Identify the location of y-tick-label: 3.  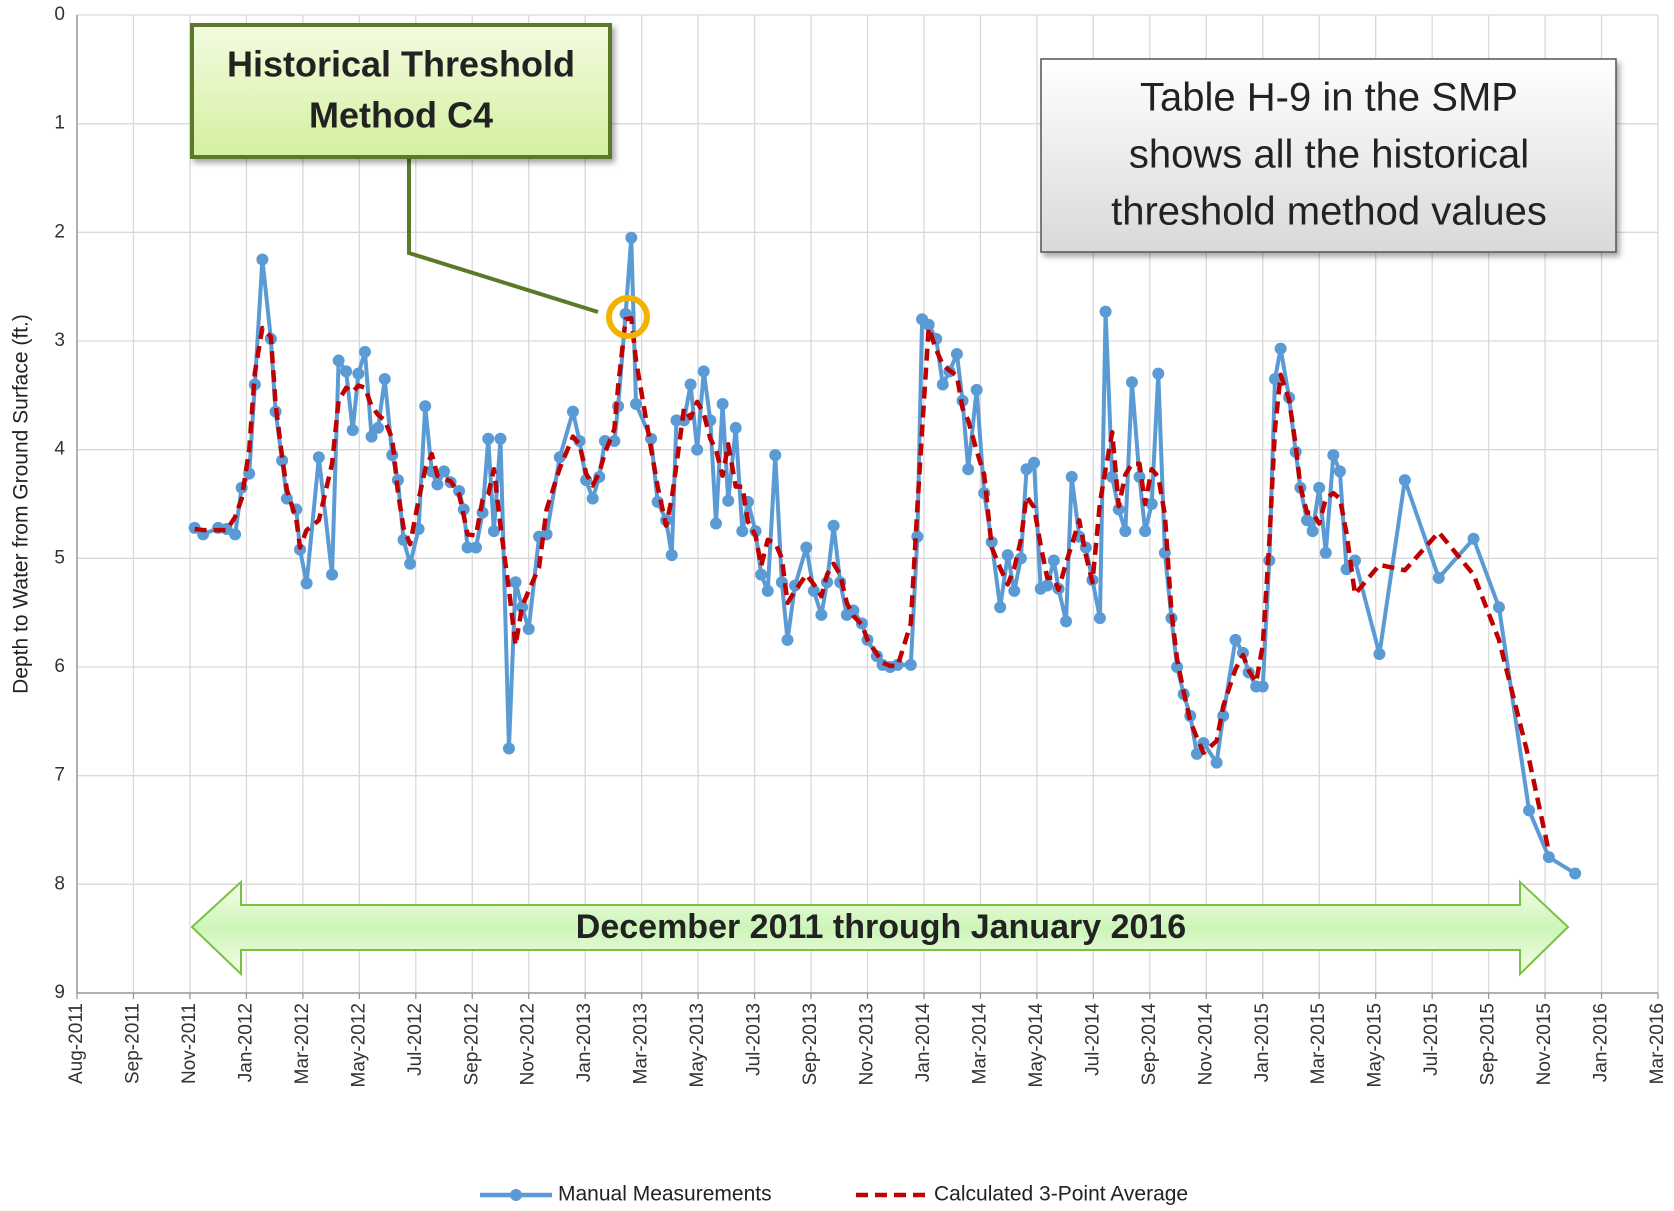
(59, 340).